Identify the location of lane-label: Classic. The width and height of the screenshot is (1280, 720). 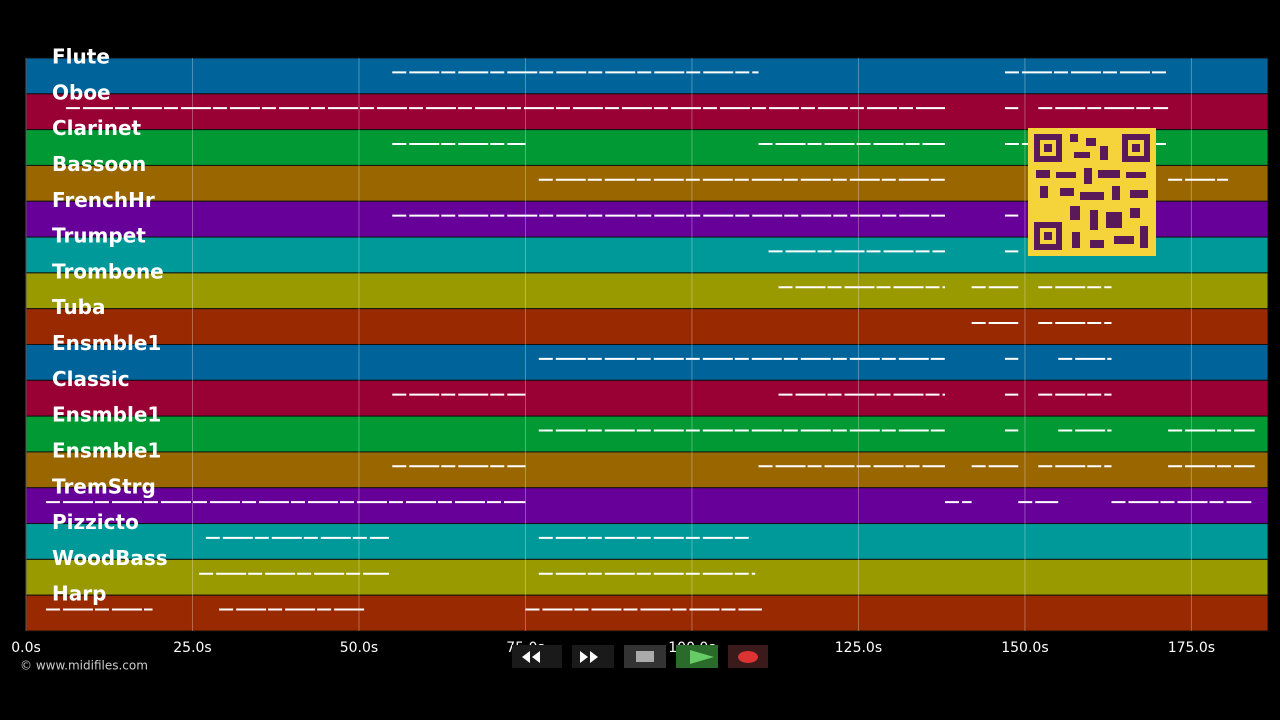
(91, 379).